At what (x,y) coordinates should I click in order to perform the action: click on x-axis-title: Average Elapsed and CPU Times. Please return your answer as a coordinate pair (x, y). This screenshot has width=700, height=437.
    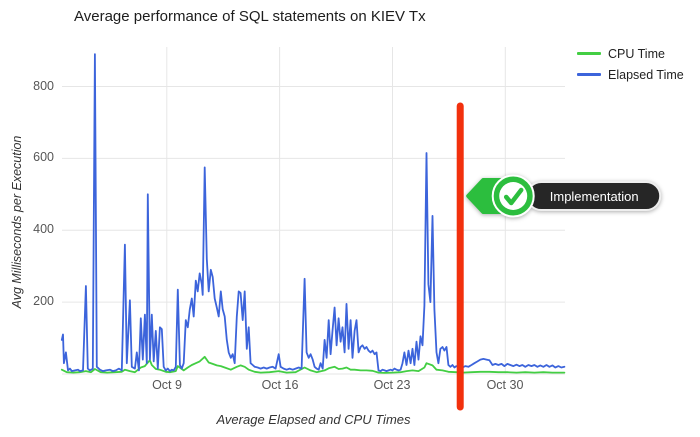
    Looking at the image, I should click on (313, 419).